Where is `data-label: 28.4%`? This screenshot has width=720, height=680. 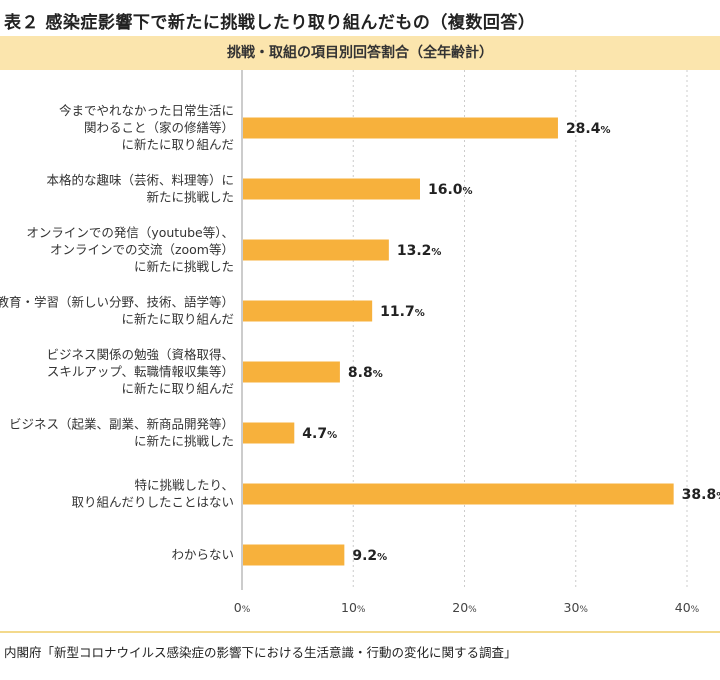 data-label: 28.4% is located at coordinates (588, 129).